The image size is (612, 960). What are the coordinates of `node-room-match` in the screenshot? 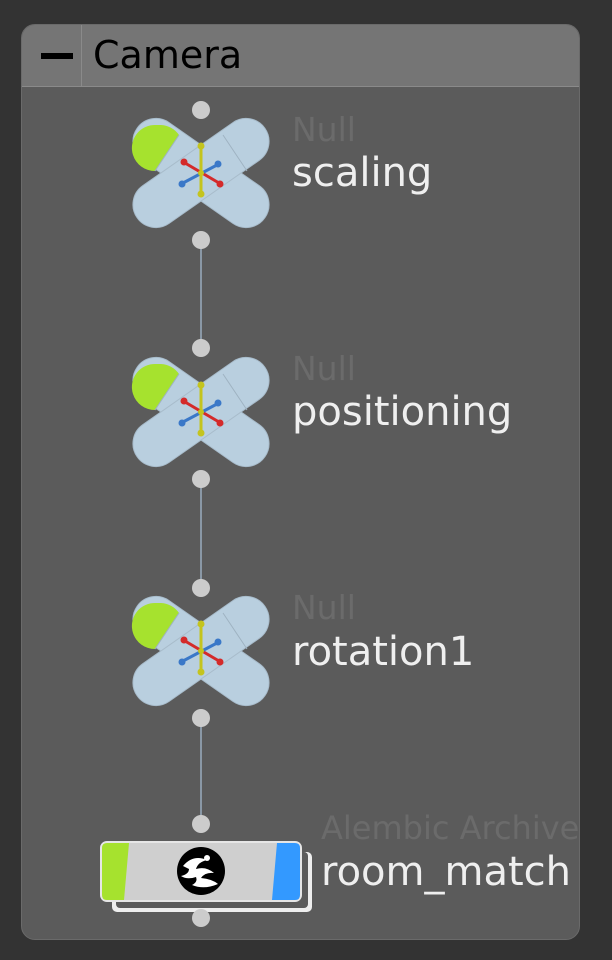 It's located at (201, 871).